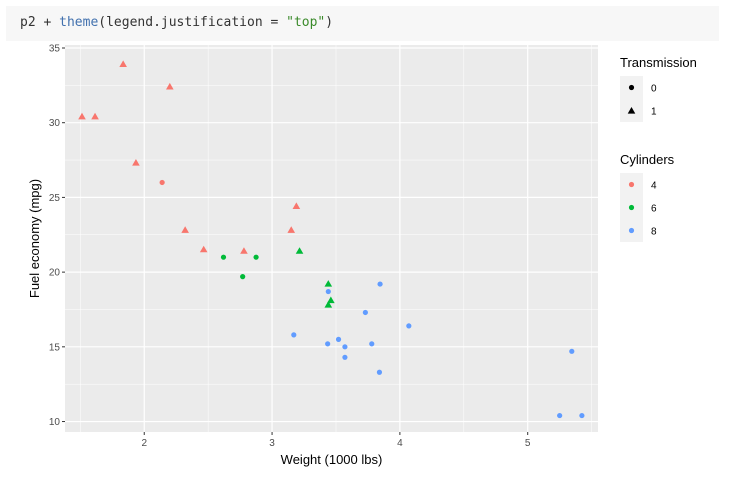 This screenshot has width=733, height=480. Describe the element at coordinates (654, 232) in the screenshot. I see `legend-label-cylinders: 8` at that location.